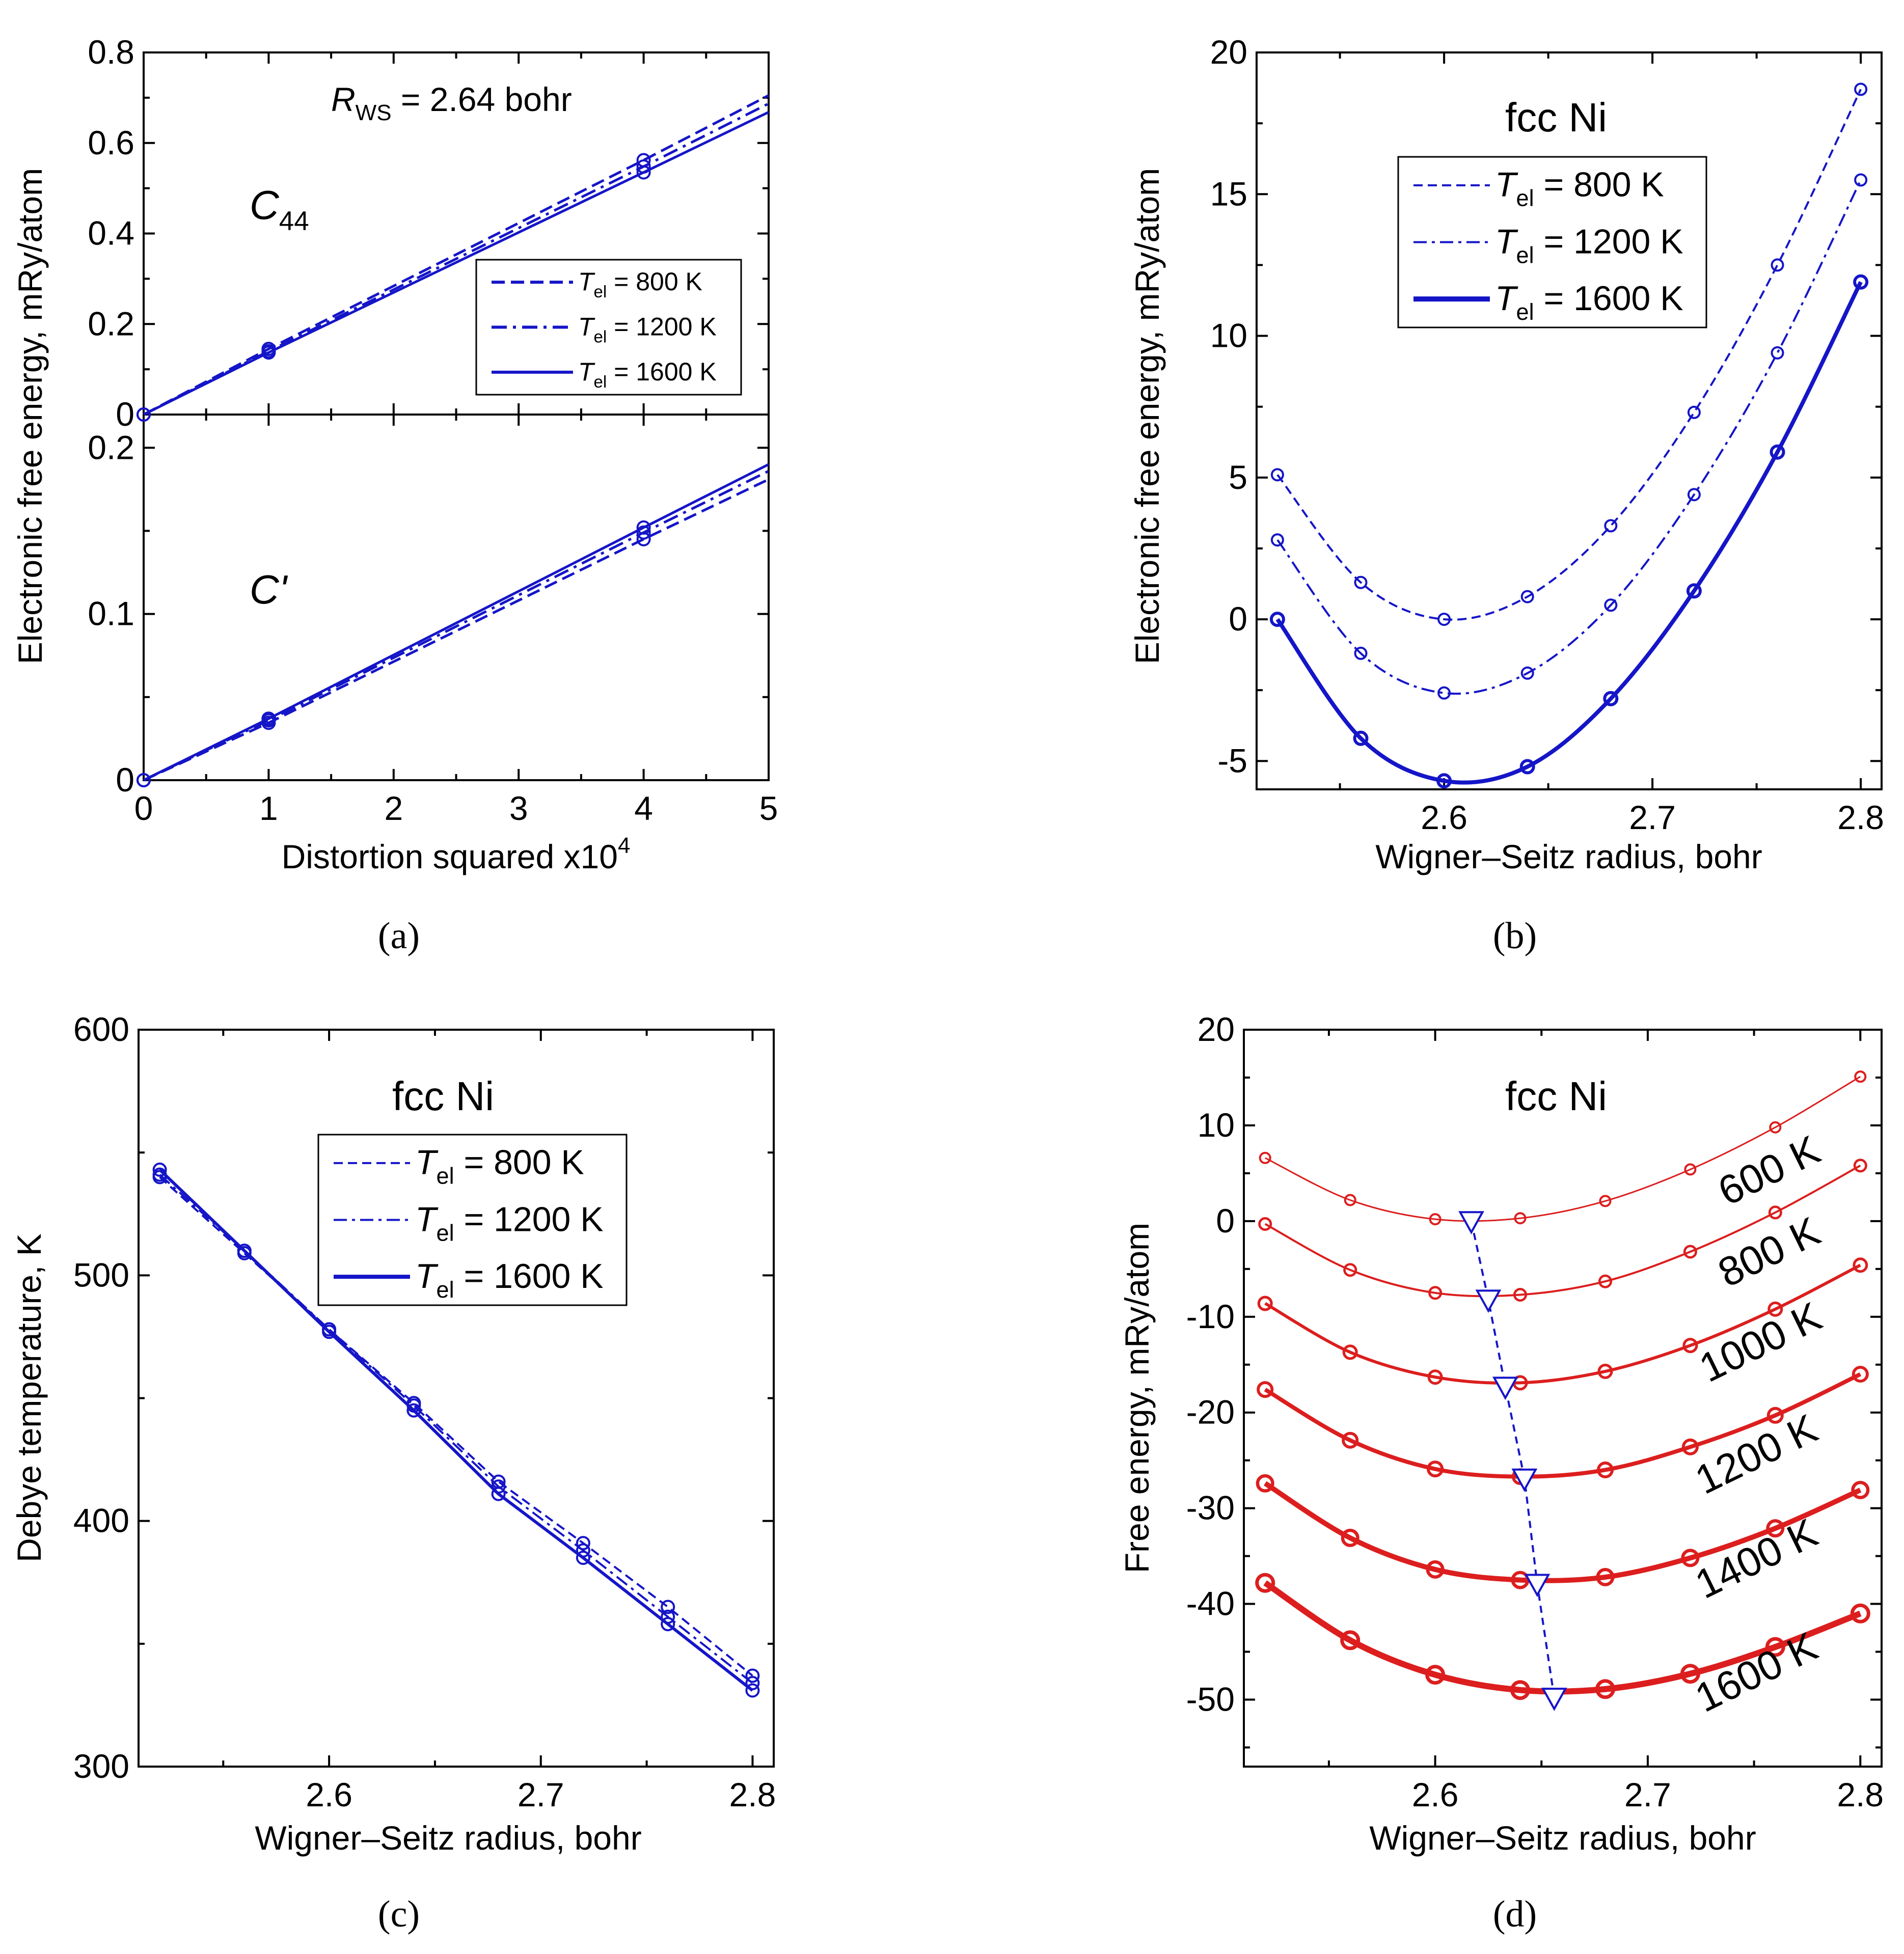 The width and height of the screenshot is (1904, 1954). I want to click on y-tick-label: -20, so click(1210, 1412).